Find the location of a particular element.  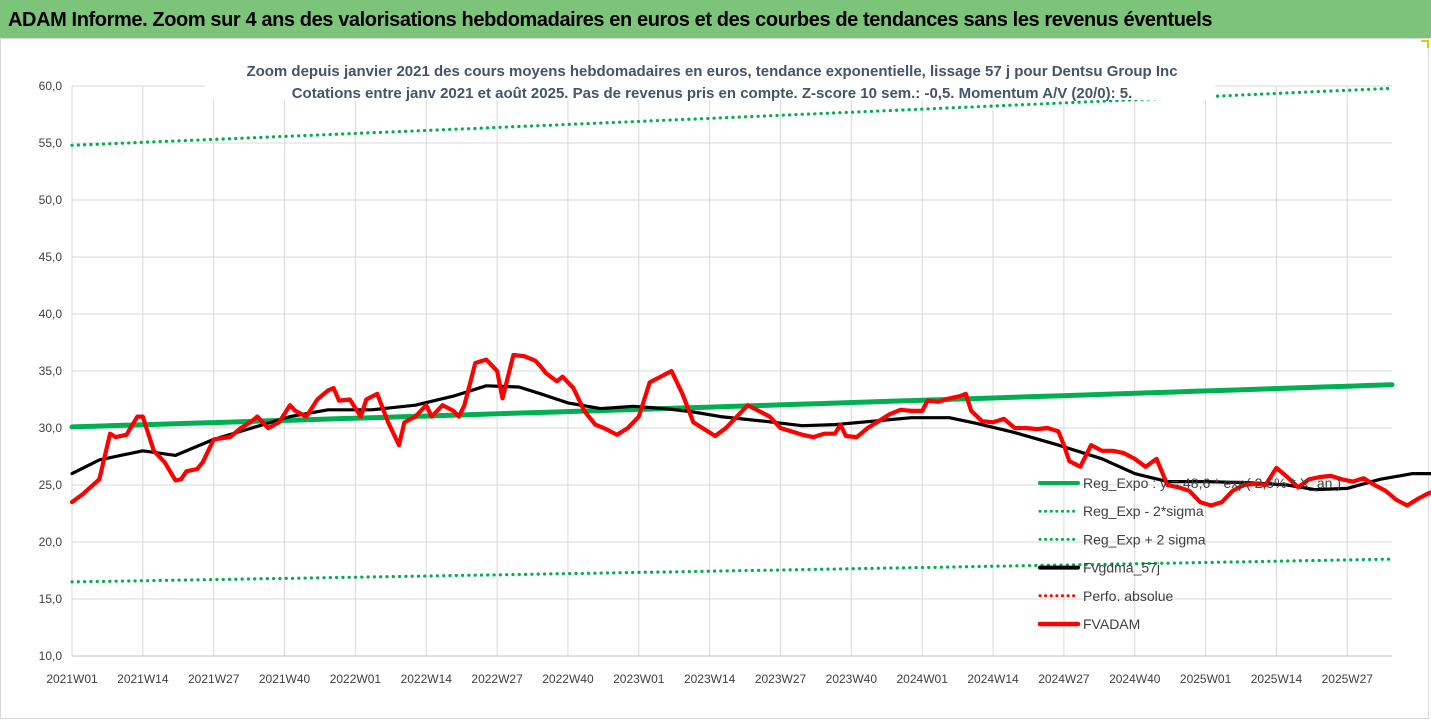

y-tick-label: 25,0 is located at coordinates (51, 485).